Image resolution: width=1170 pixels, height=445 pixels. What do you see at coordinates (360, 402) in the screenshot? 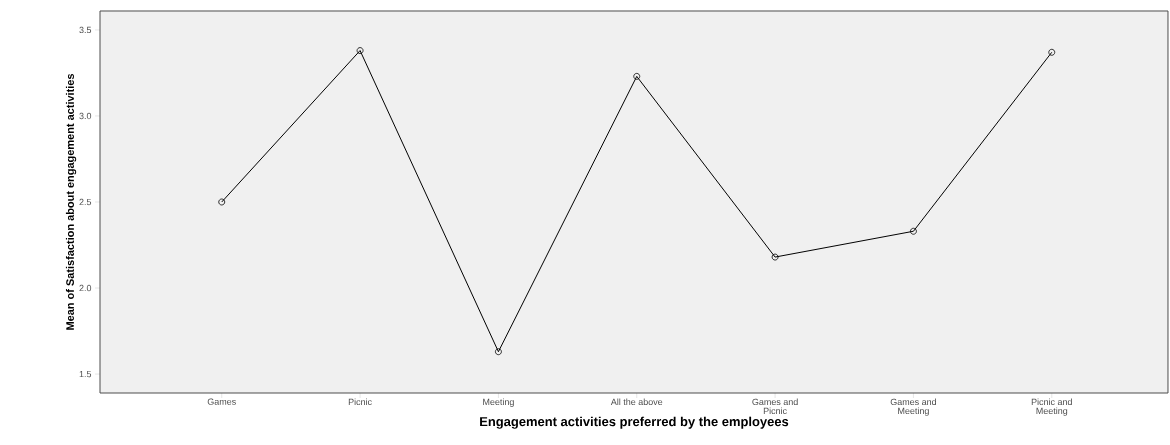
I see `x-tick-label: Picnic` at bounding box center [360, 402].